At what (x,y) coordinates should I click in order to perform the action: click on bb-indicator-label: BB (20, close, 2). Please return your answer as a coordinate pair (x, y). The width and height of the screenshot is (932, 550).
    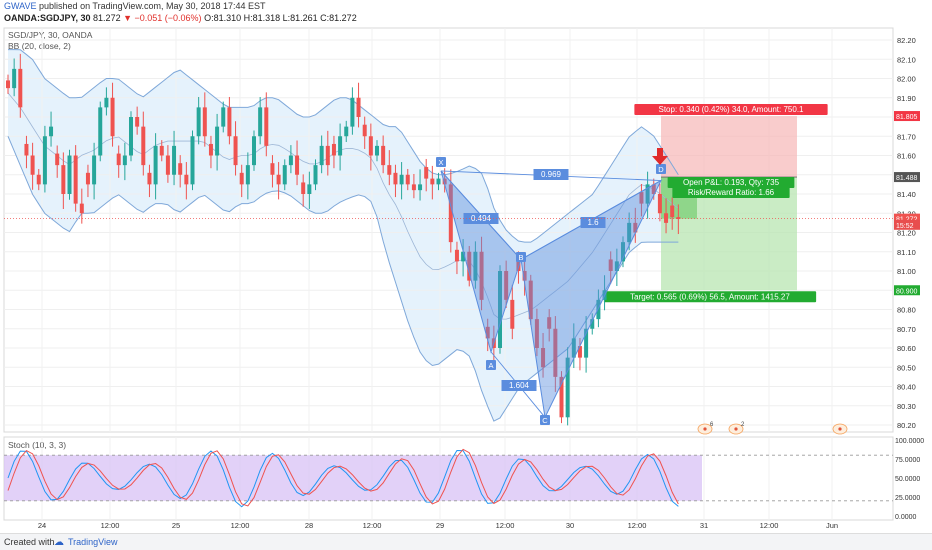
    Looking at the image, I should click on (39, 46).